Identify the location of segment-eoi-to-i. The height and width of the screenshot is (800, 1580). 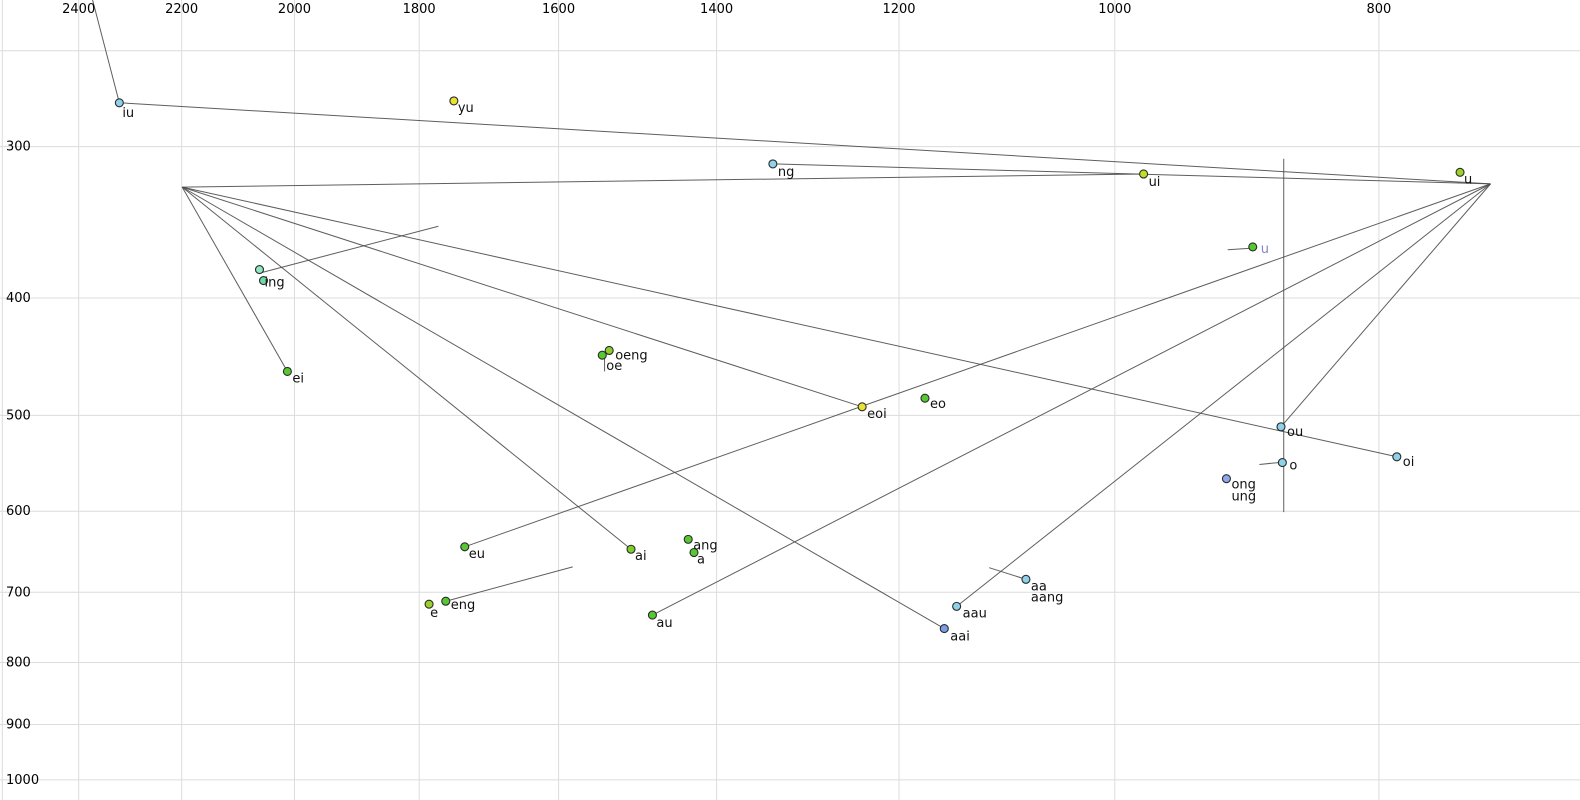
(522, 297).